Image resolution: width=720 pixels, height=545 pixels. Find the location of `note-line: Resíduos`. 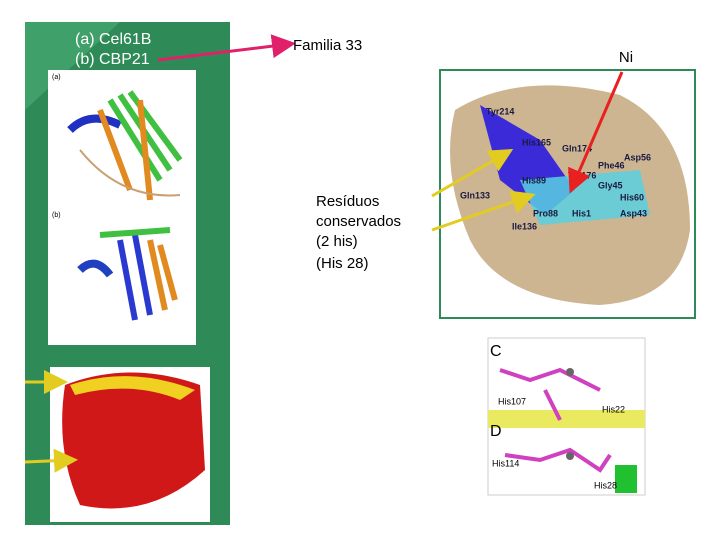

note-line: Resíduos is located at coordinates (347, 201).